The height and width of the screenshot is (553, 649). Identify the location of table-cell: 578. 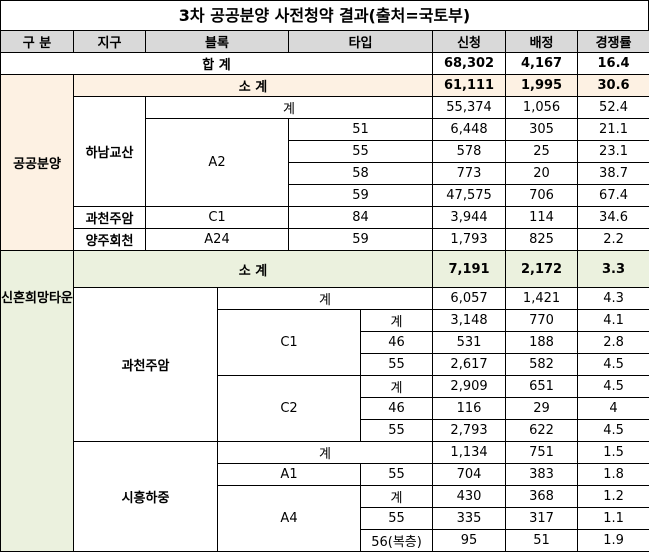
(469, 151).